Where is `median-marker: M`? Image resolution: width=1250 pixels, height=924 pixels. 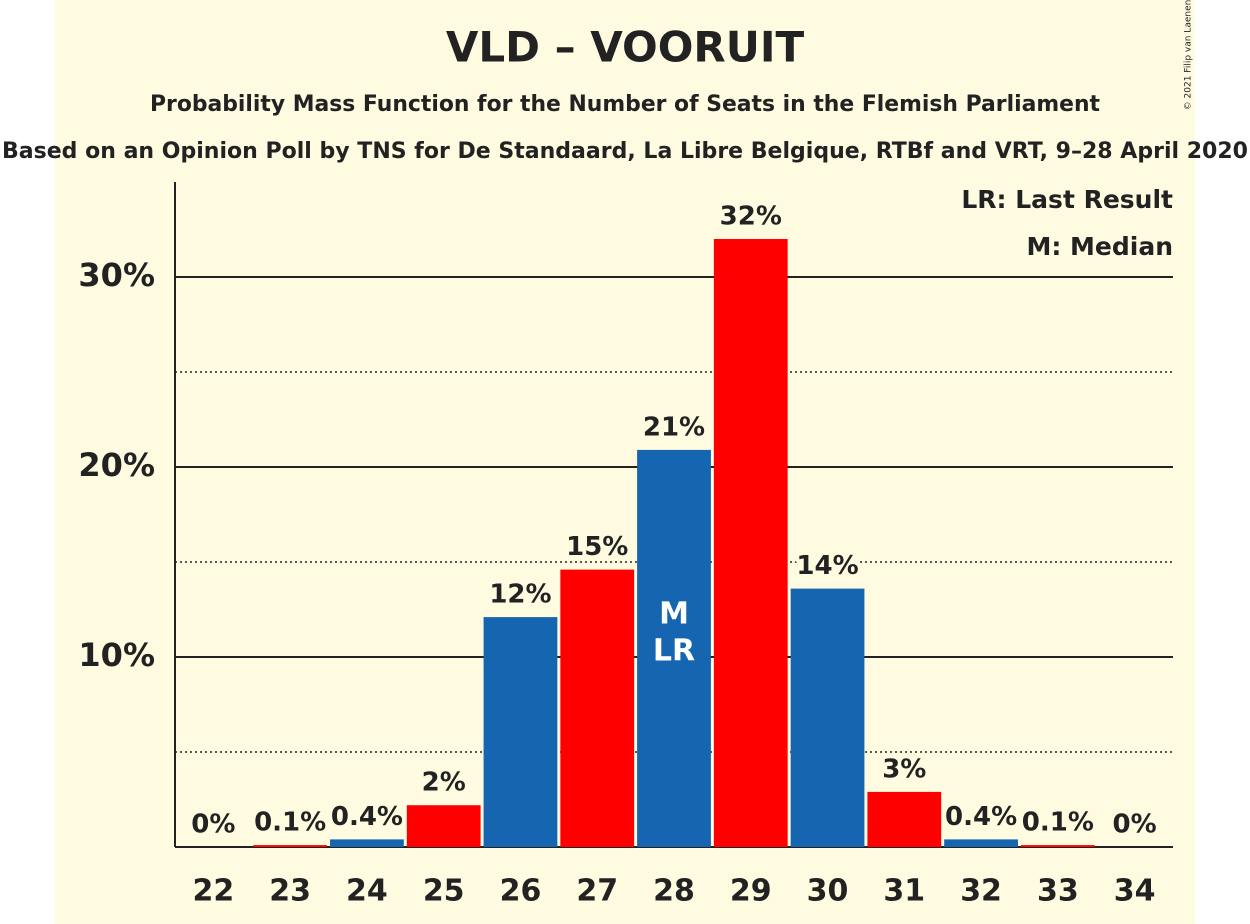 median-marker: M is located at coordinates (674, 614).